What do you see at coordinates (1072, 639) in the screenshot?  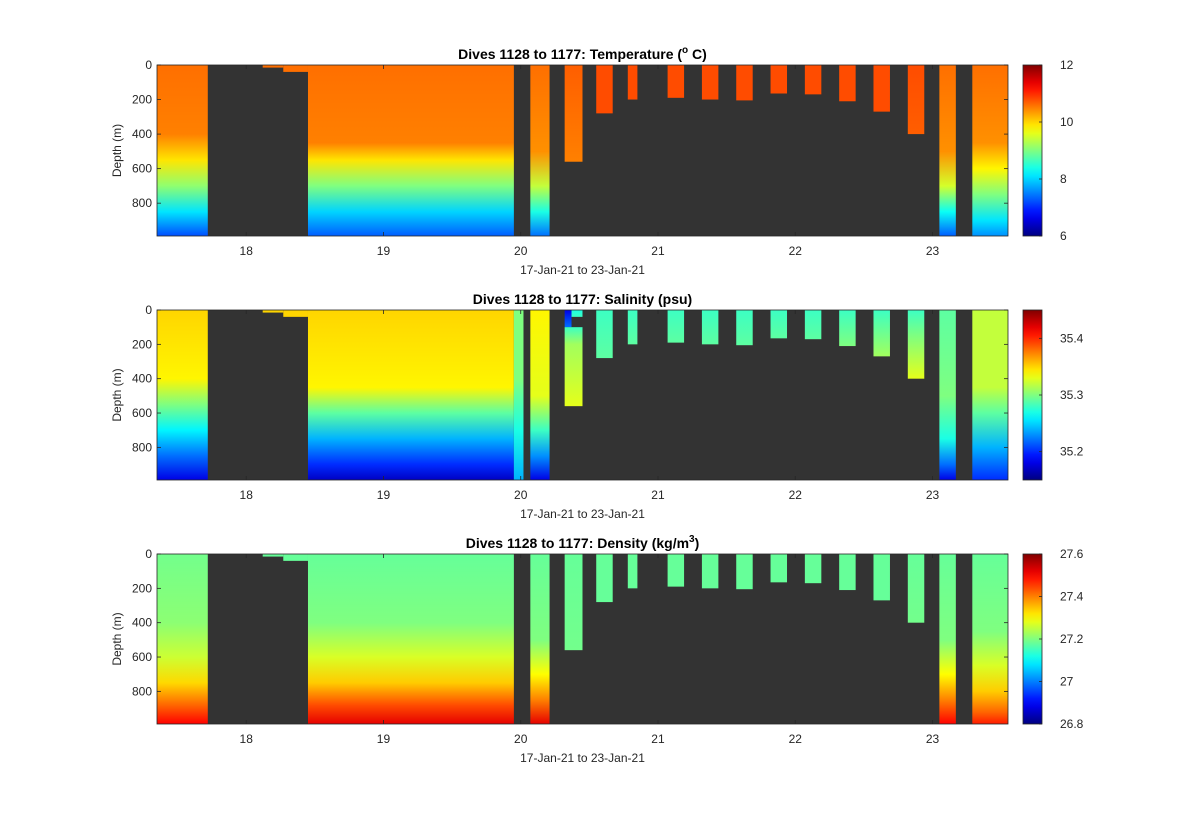 I see `colorbar-tick-label: 27.2` at bounding box center [1072, 639].